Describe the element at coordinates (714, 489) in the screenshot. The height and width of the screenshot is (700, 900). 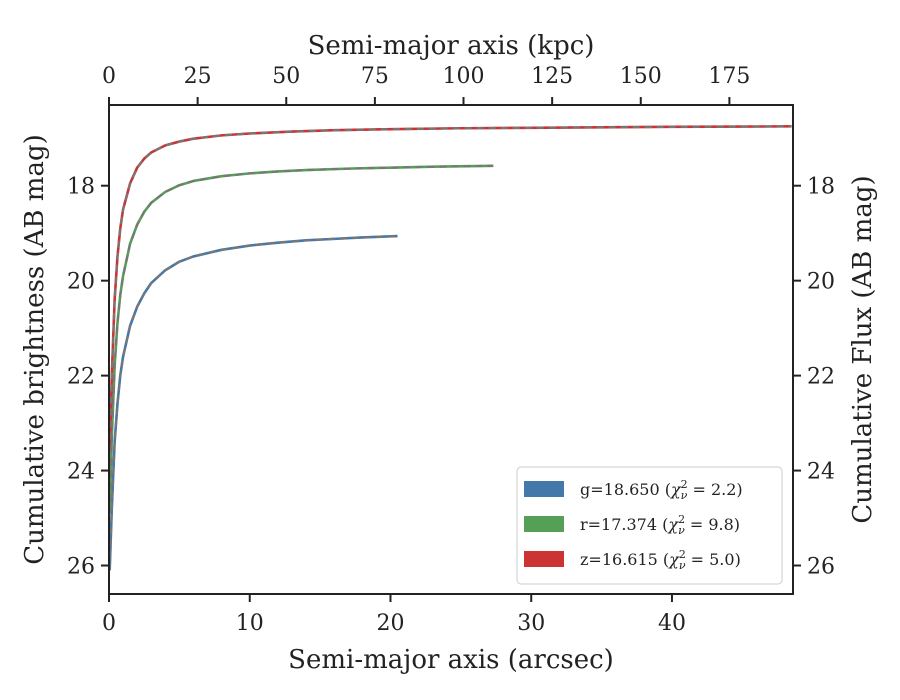
I see `legend-label-value: = 2.2)` at that location.